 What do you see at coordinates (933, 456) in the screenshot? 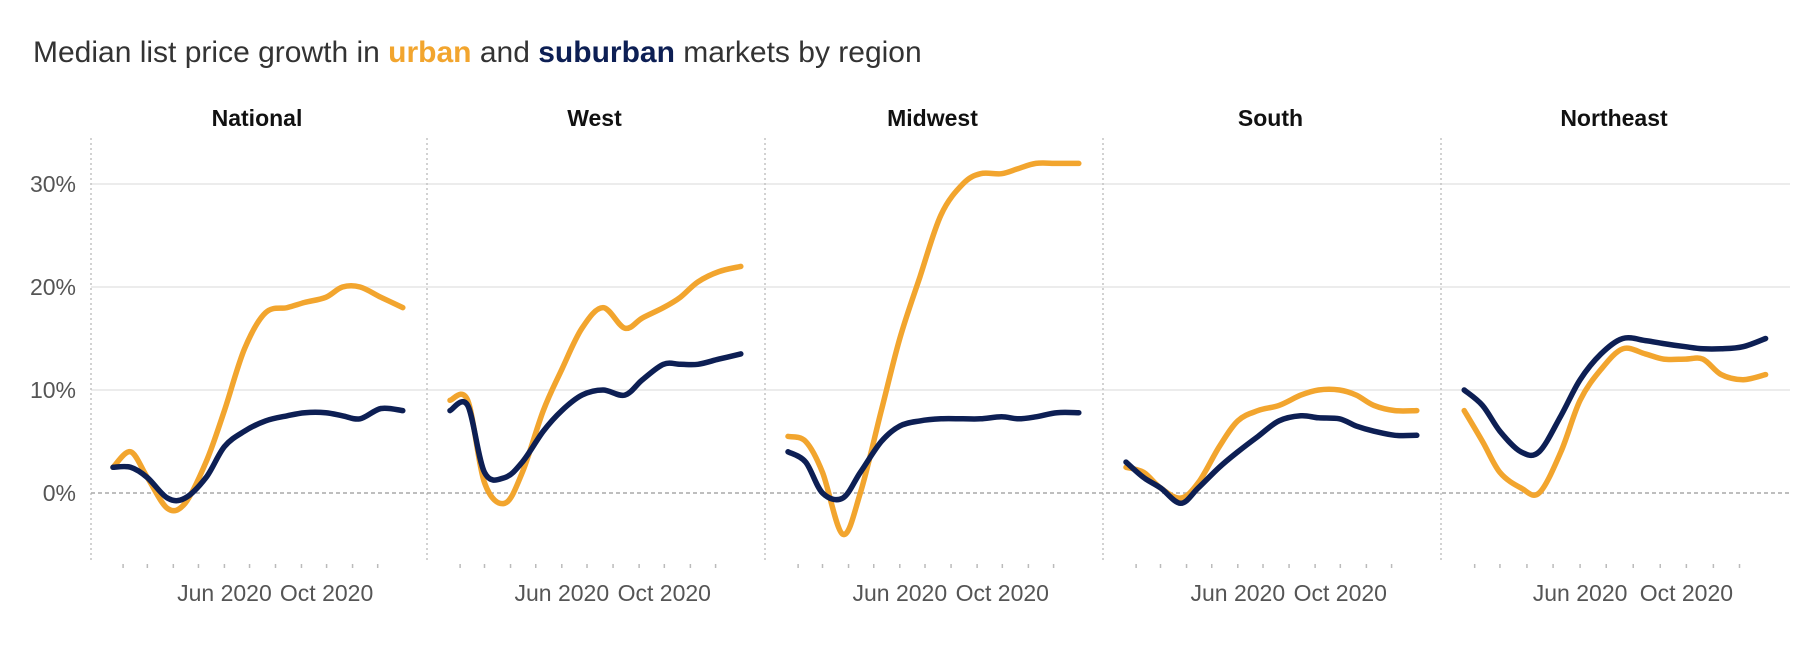
I see `series-line-midwest-suburban` at bounding box center [933, 456].